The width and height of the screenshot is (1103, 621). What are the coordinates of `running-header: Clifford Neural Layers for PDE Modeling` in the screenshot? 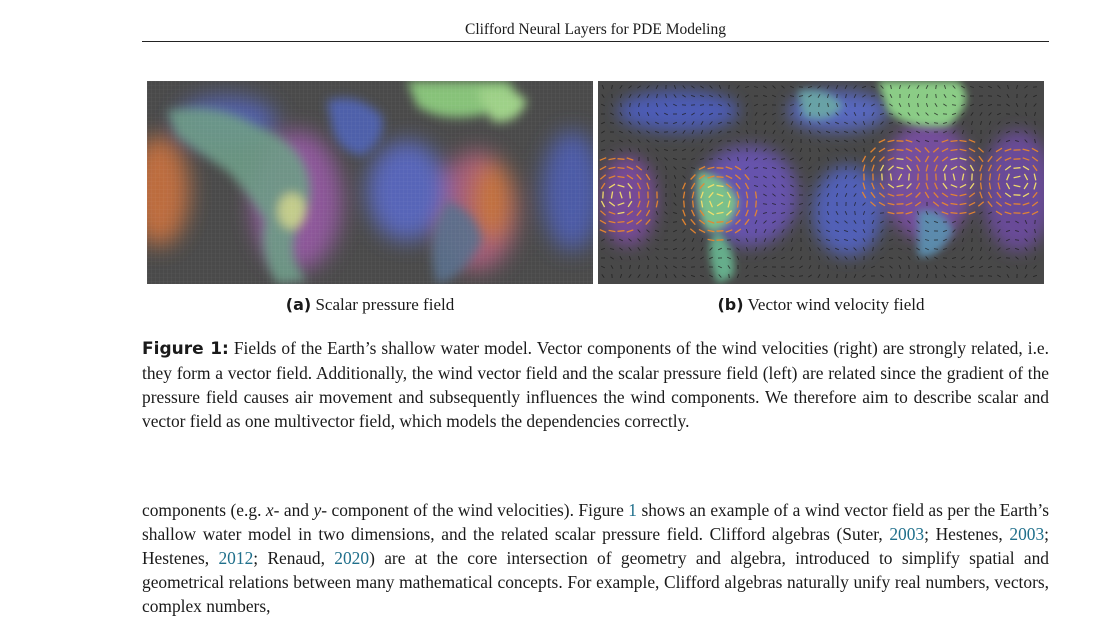 It's located at (595, 29).